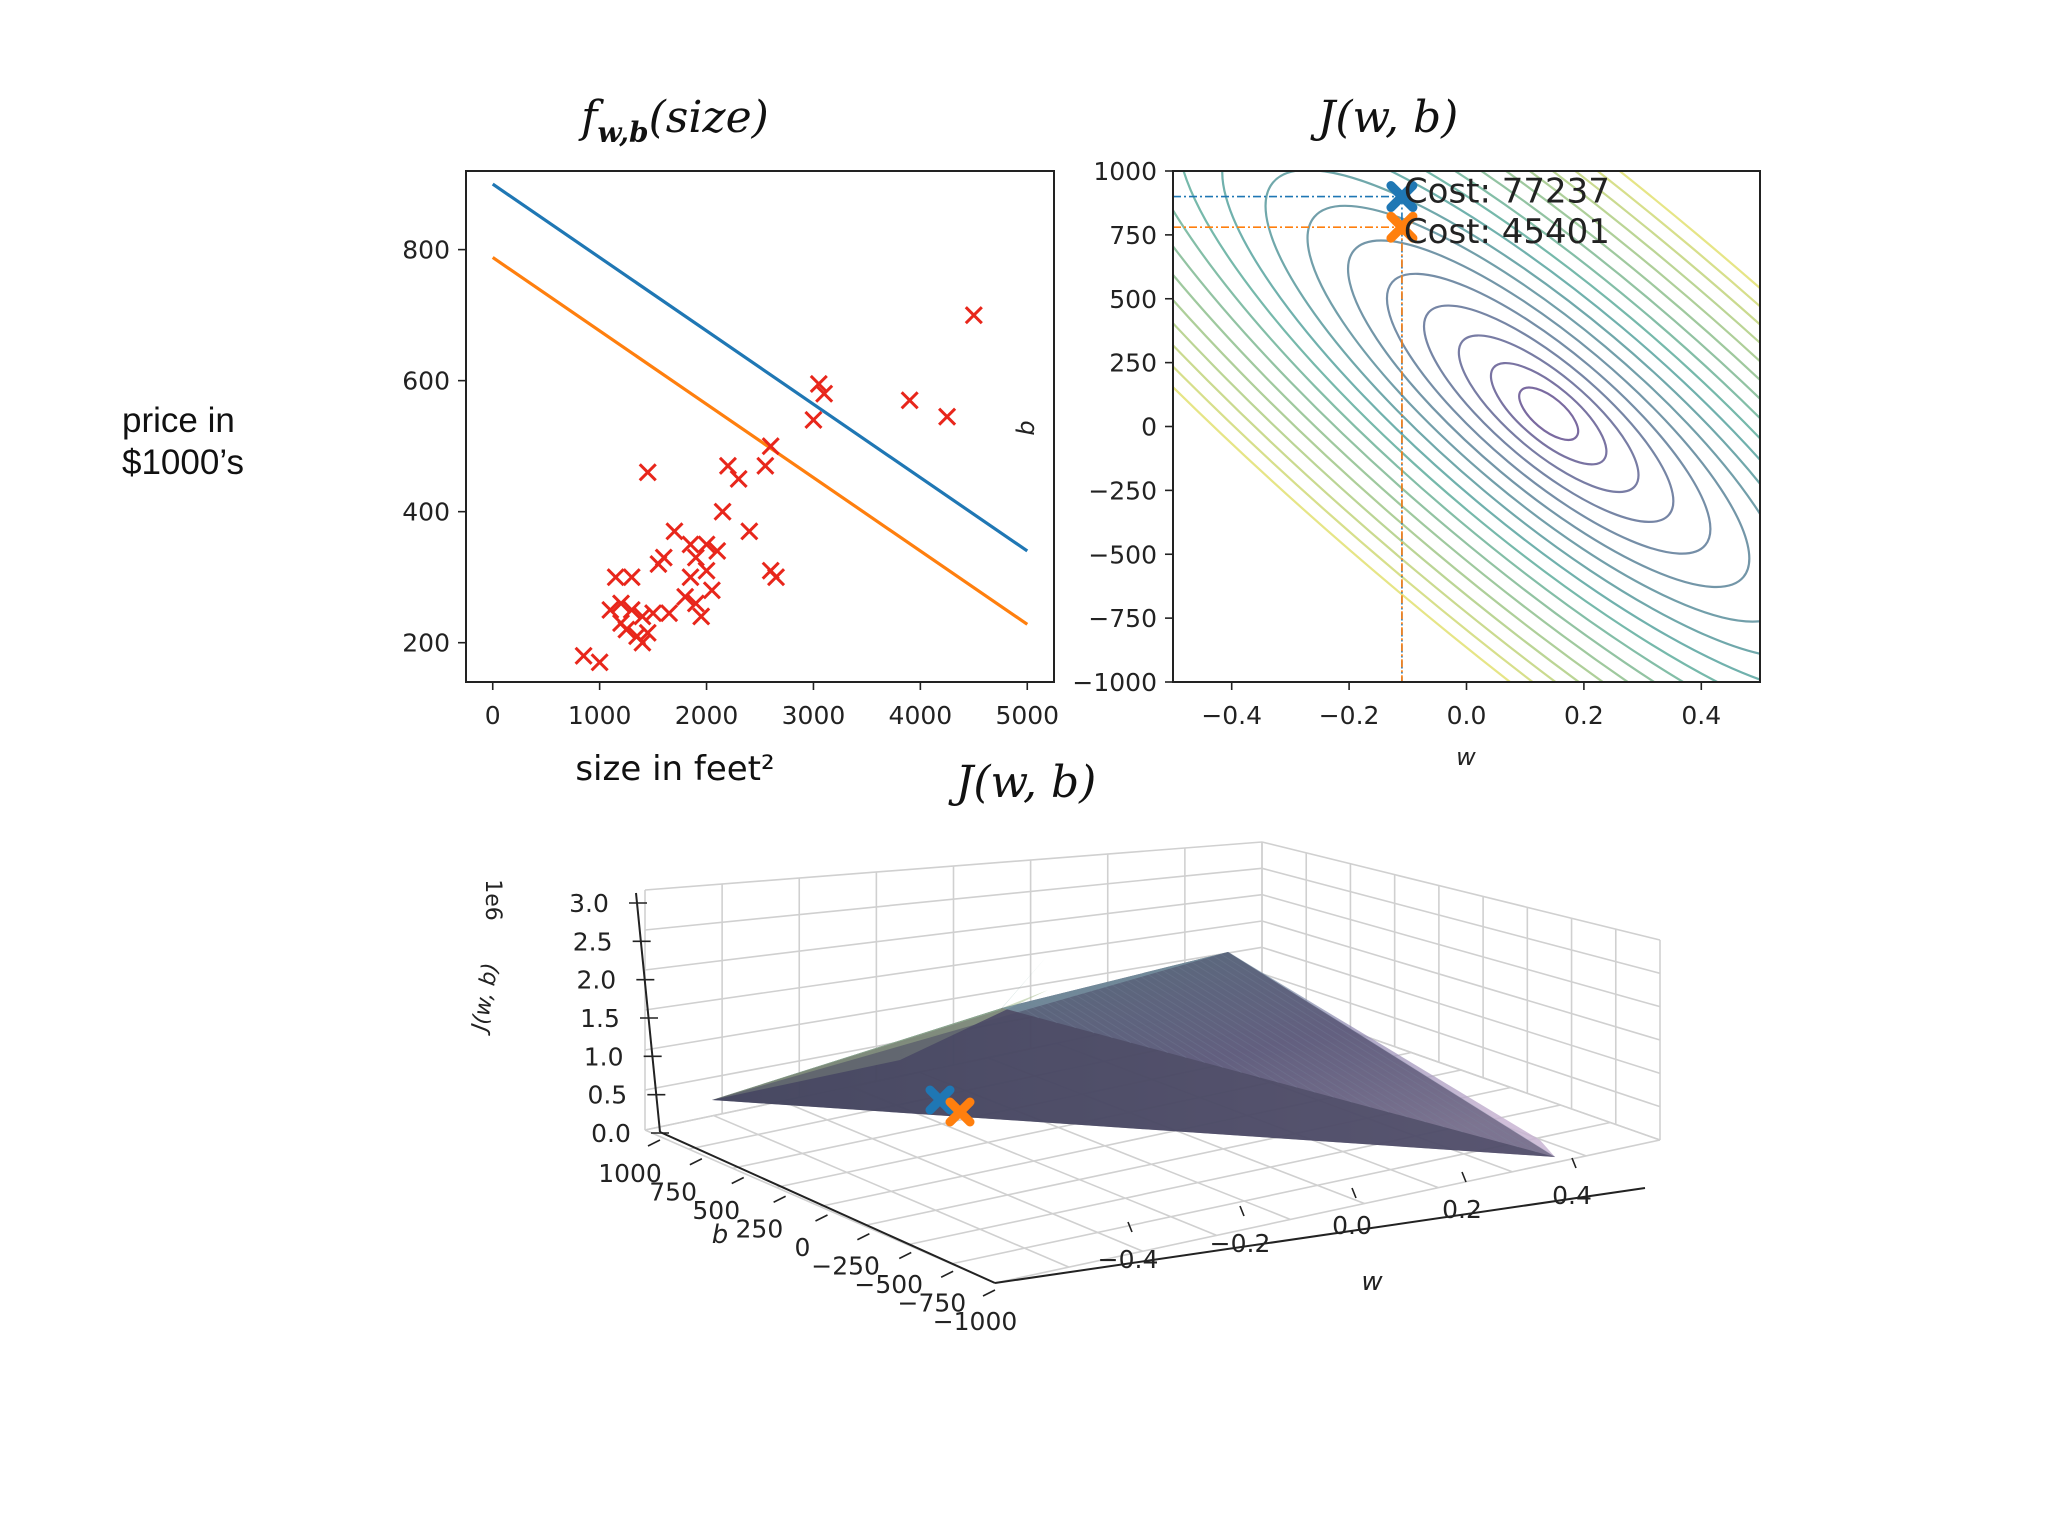 This screenshot has width=2048, height=1536. What do you see at coordinates (845, 1266) in the screenshot?
I see `b-tick-label: −250` at bounding box center [845, 1266].